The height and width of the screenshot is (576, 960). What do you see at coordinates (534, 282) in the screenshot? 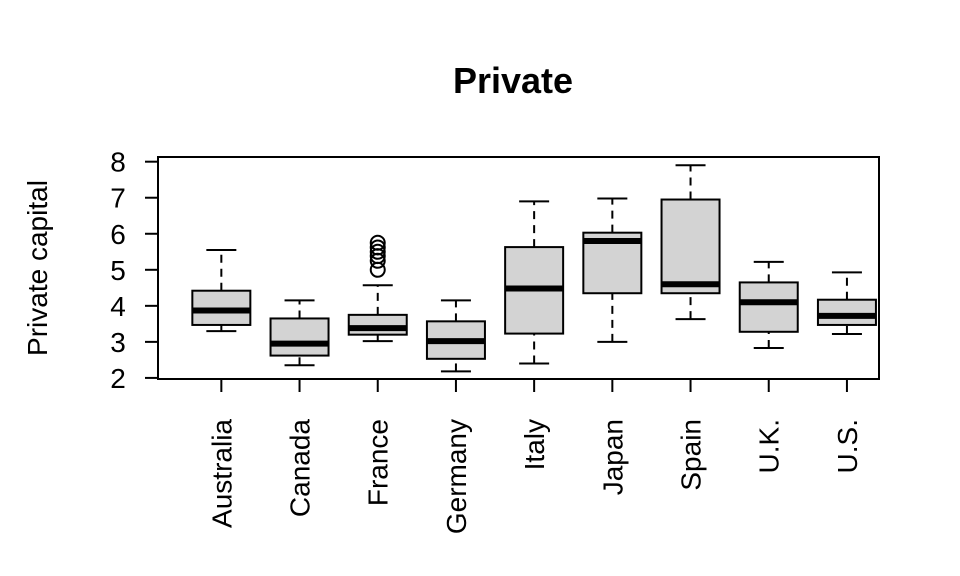
I see `box-italy` at bounding box center [534, 282].